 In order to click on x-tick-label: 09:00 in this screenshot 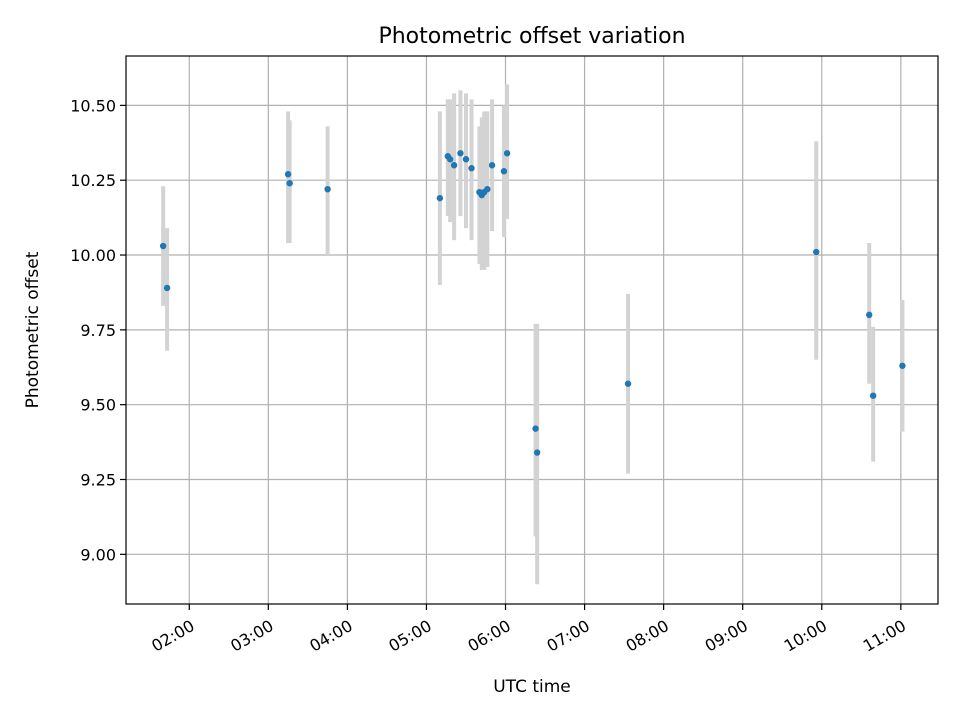, I will do `click(726, 636)`.